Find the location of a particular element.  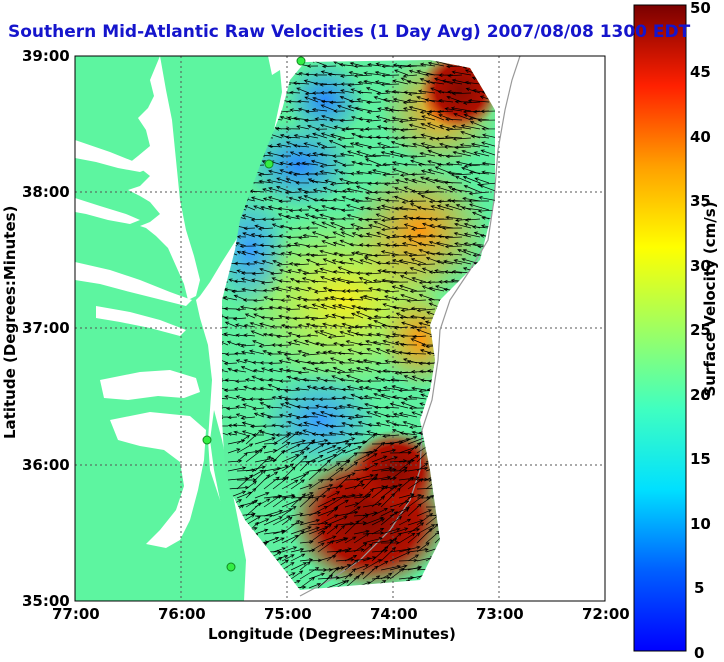

y-tick-label: 36:00 is located at coordinates (46, 465).